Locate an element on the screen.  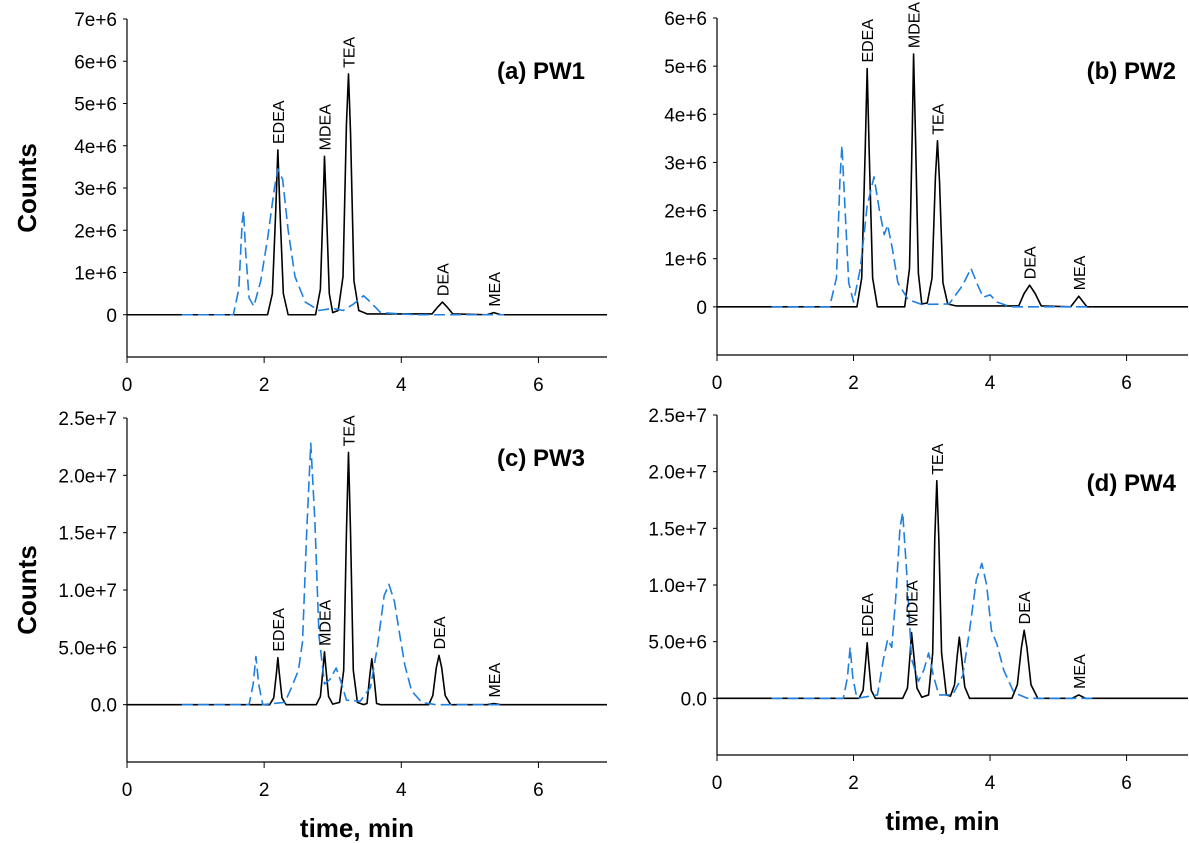
panel-title: (a) PW1 is located at coordinates (541, 71).